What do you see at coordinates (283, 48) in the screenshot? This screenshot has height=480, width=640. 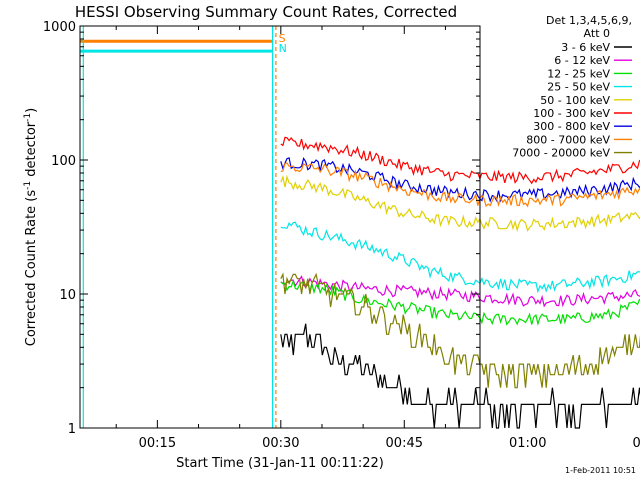 I see `flag-label-n: N` at bounding box center [283, 48].